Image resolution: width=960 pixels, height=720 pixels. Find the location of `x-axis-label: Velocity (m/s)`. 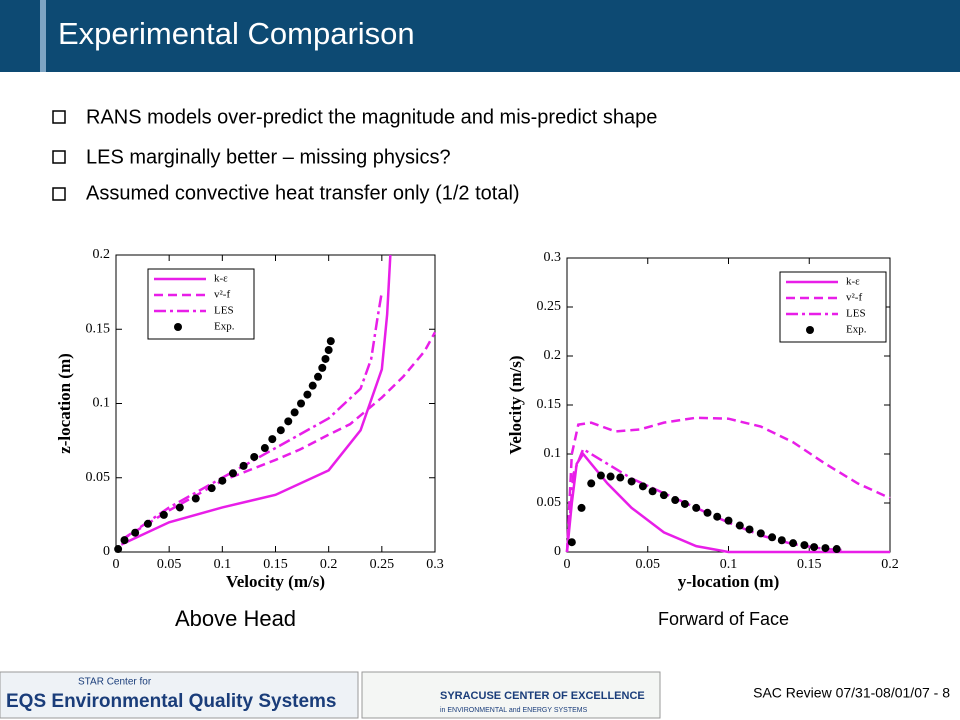

x-axis-label: Velocity (m/s) is located at coordinates (275, 581).